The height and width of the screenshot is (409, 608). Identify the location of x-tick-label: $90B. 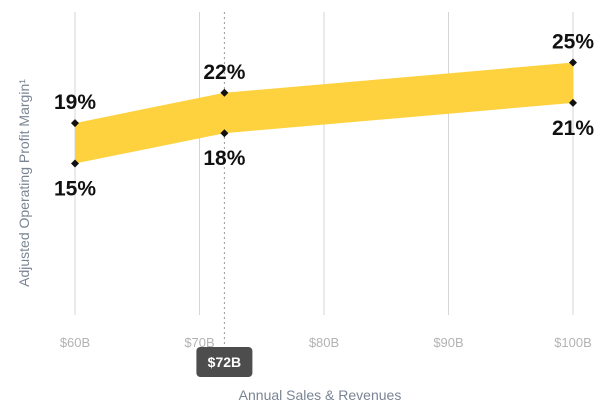
(448, 342).